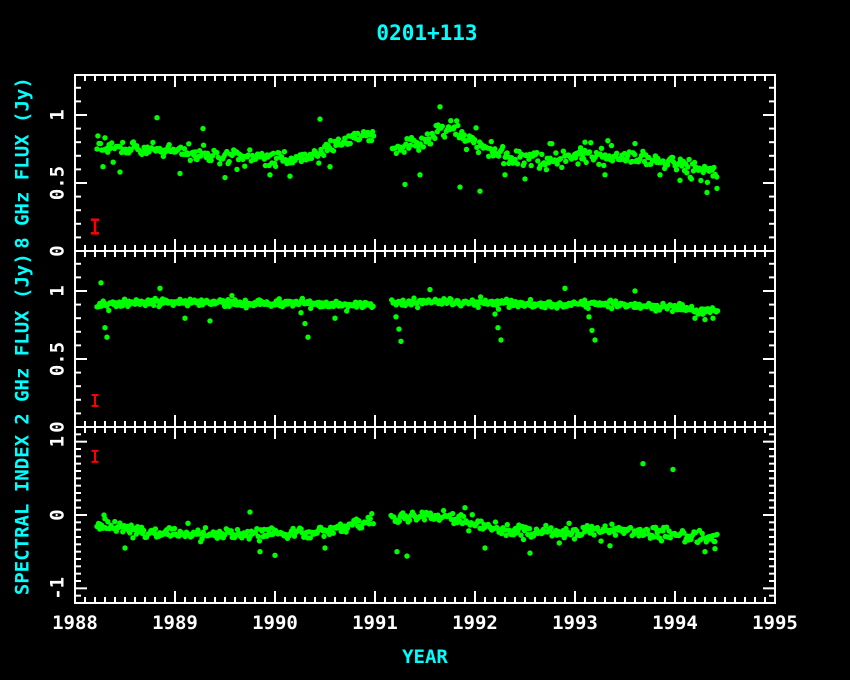 The image size is (850, 680). What do you see at coordinates (275, 623) in the screenshot?
I see `x-tick-label: 1990` at bounding box center [275, 623].